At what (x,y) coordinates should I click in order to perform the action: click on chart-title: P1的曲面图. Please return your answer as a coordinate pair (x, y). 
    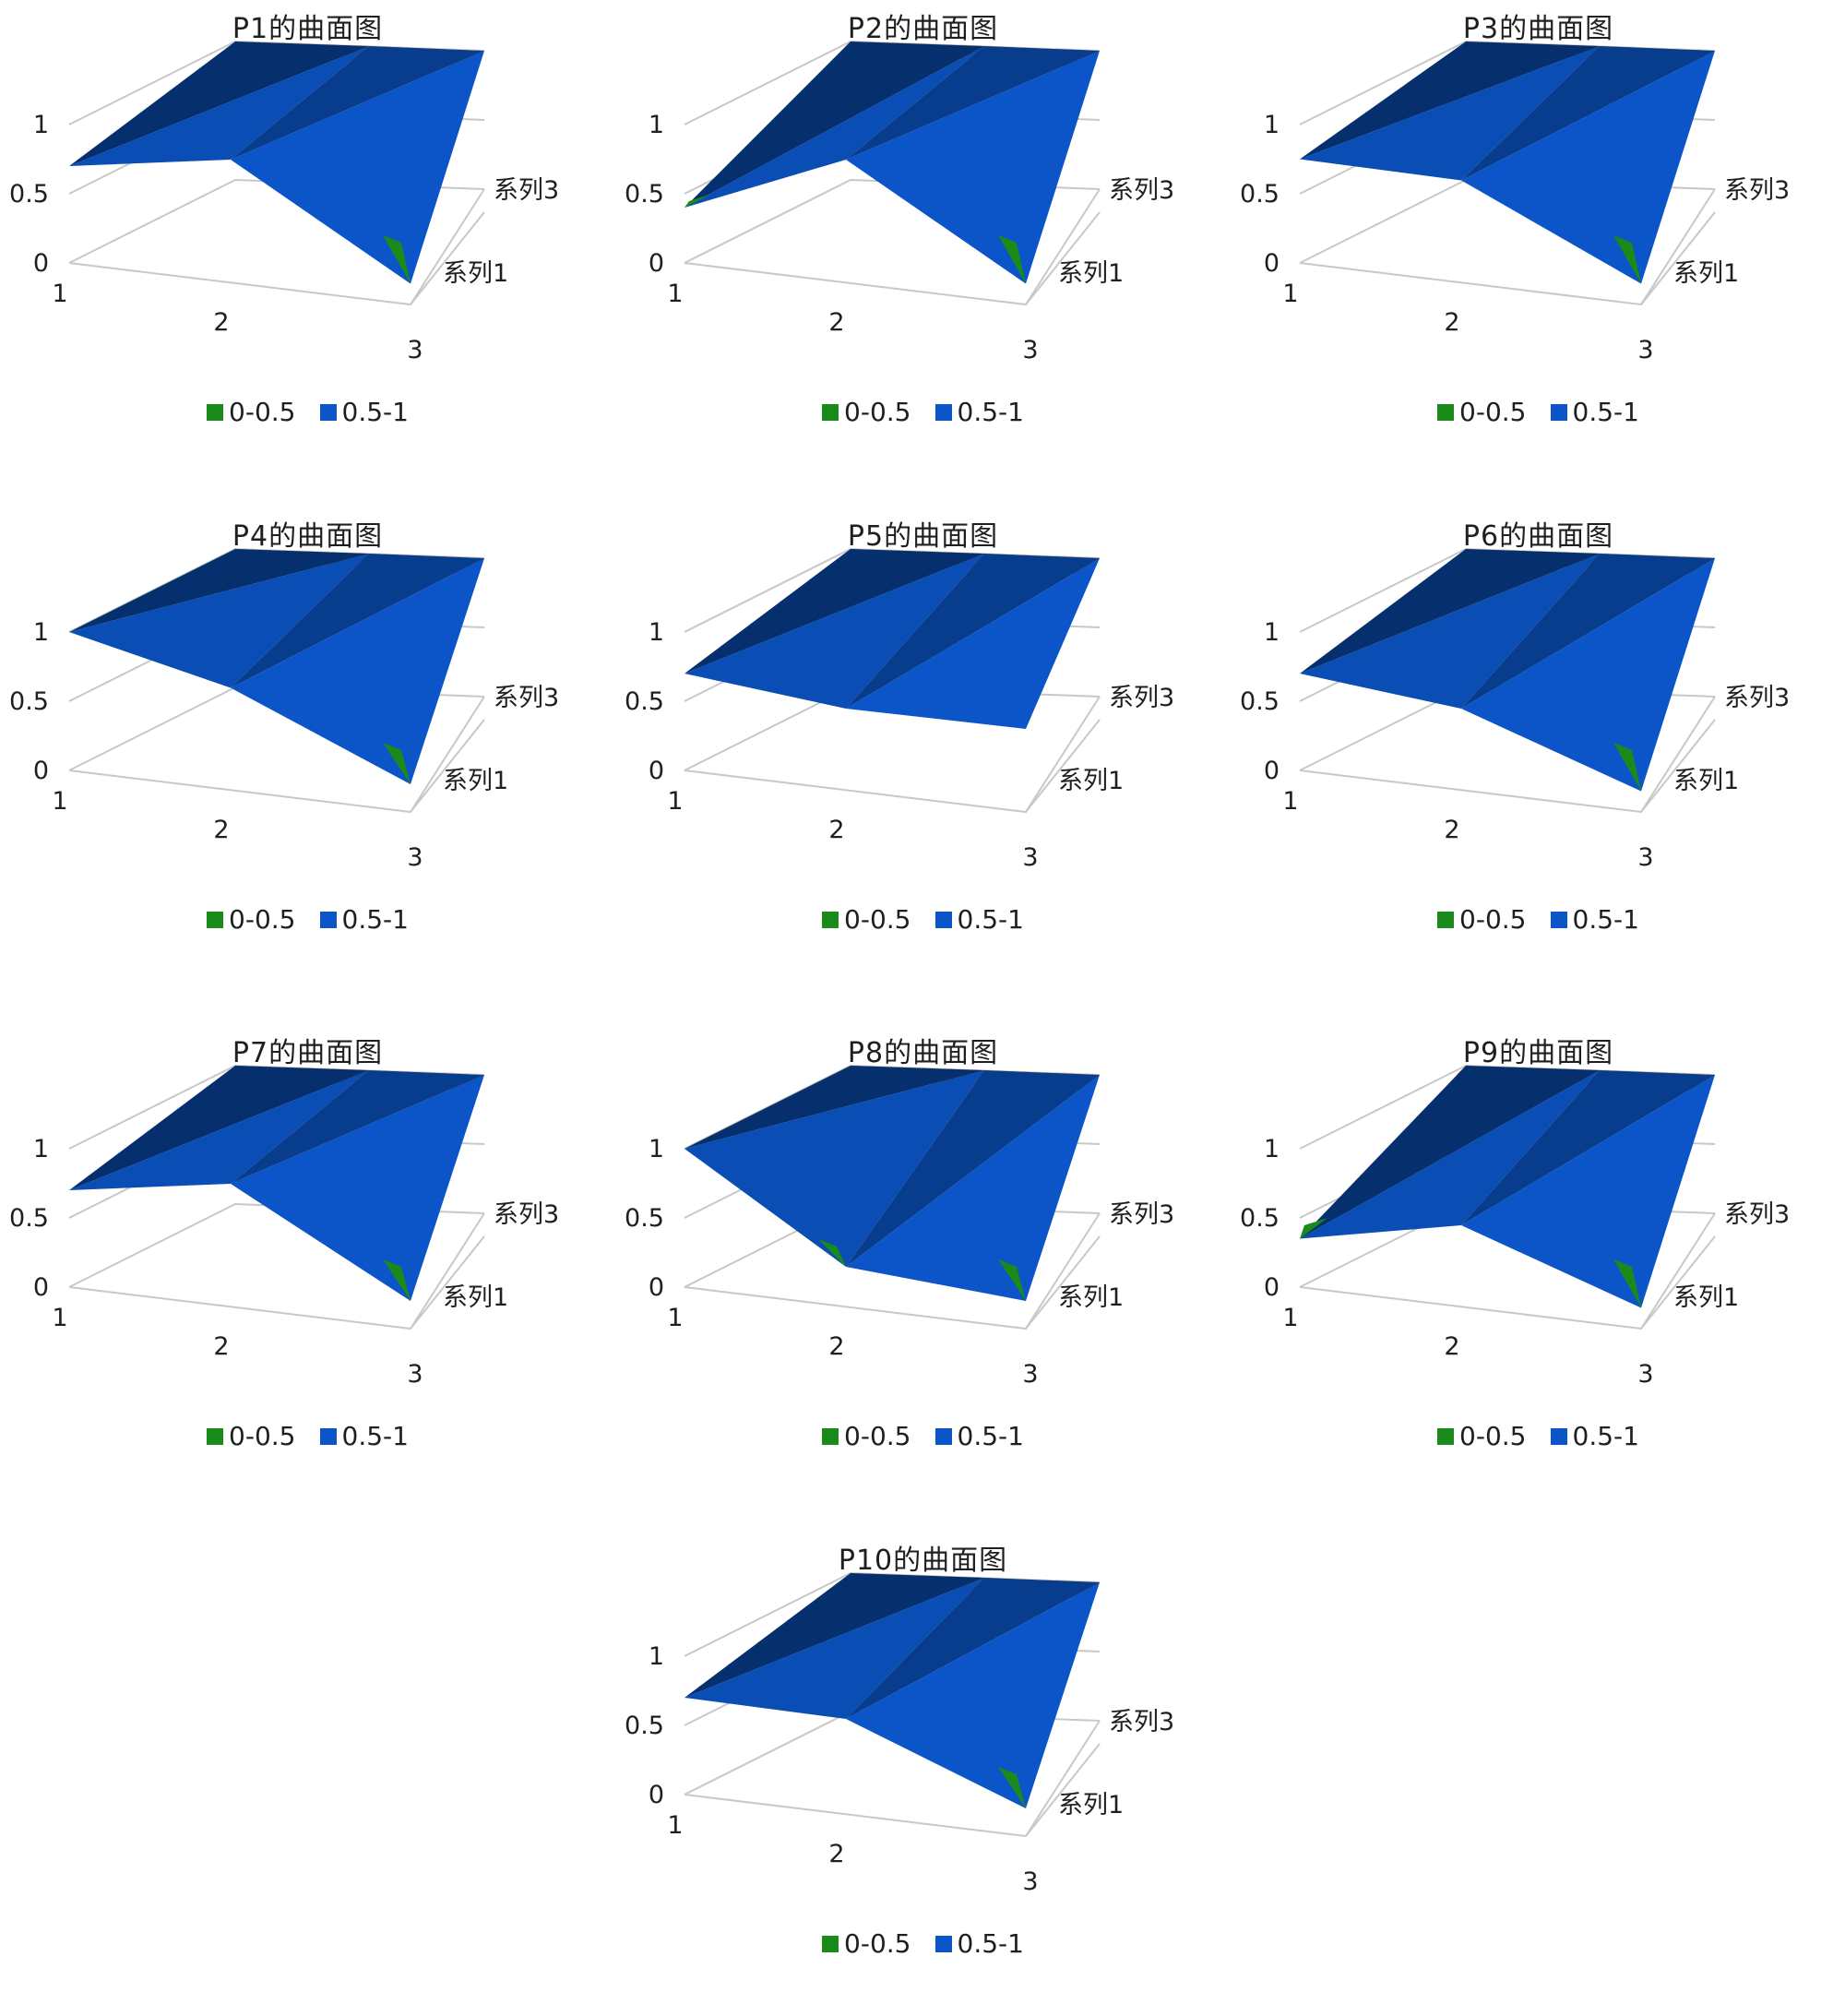
    Looking at the image, I should click on (308, 29).